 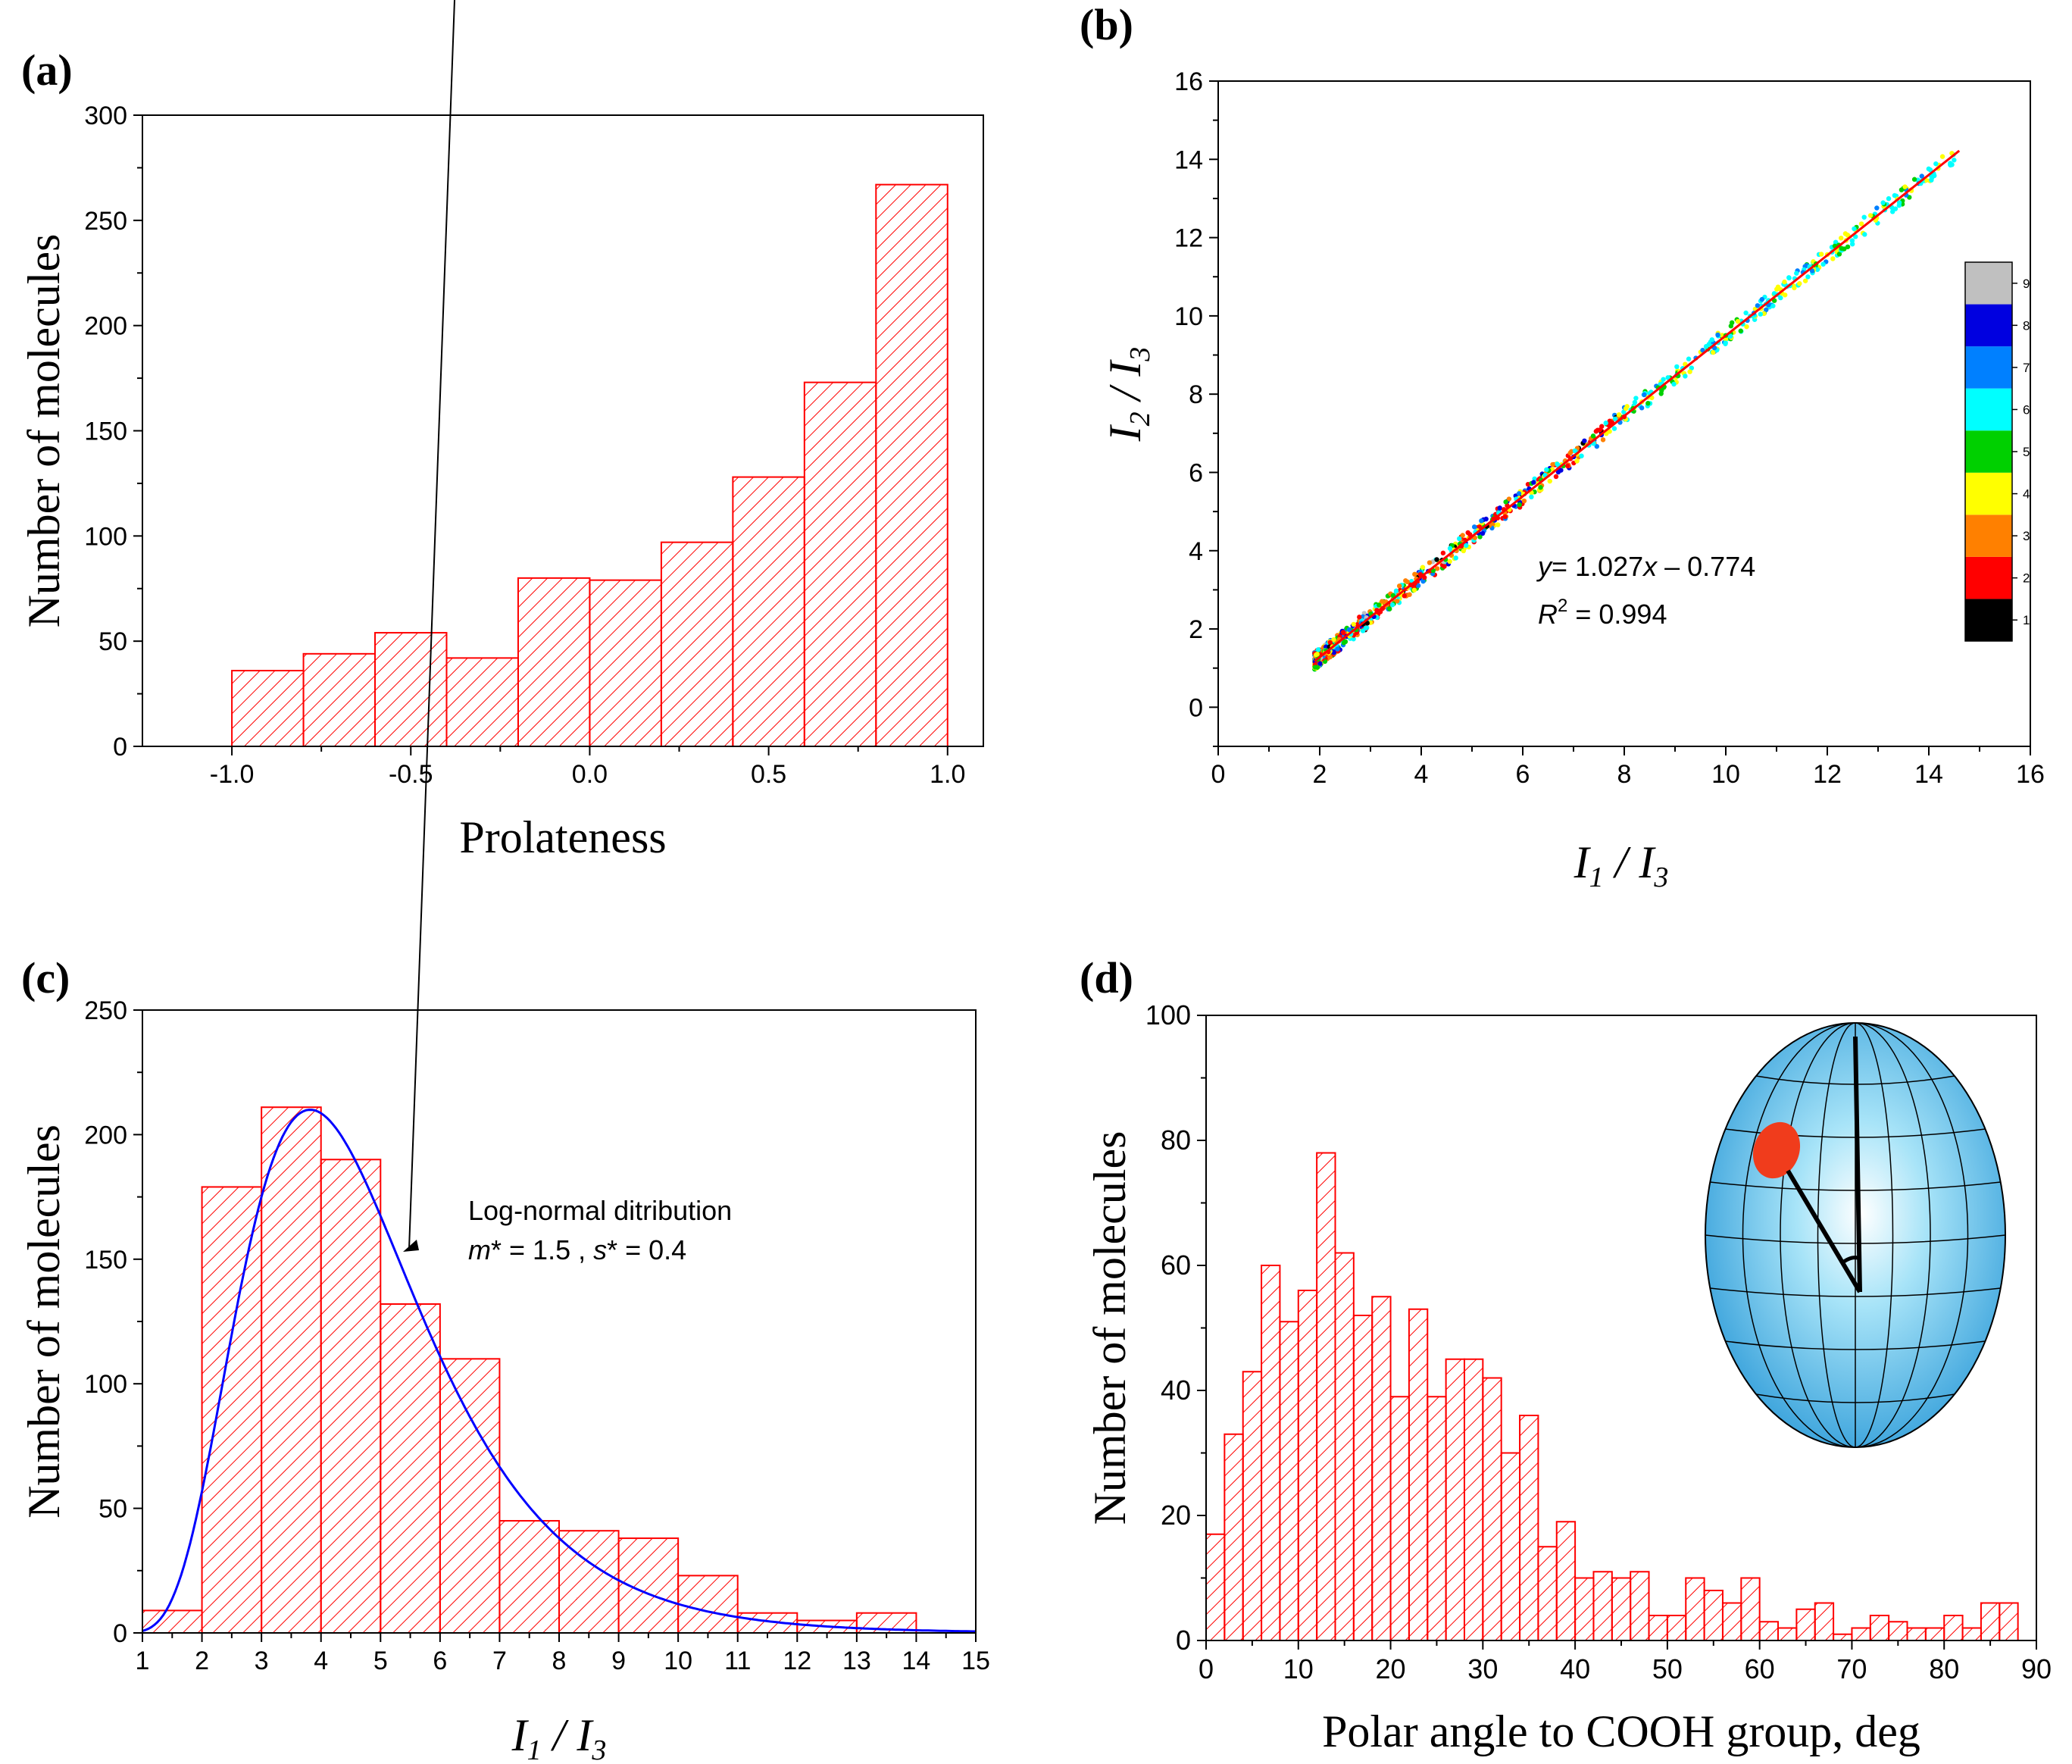 I want to click on x-tick-label: 4, so click(x=1421, y=774).